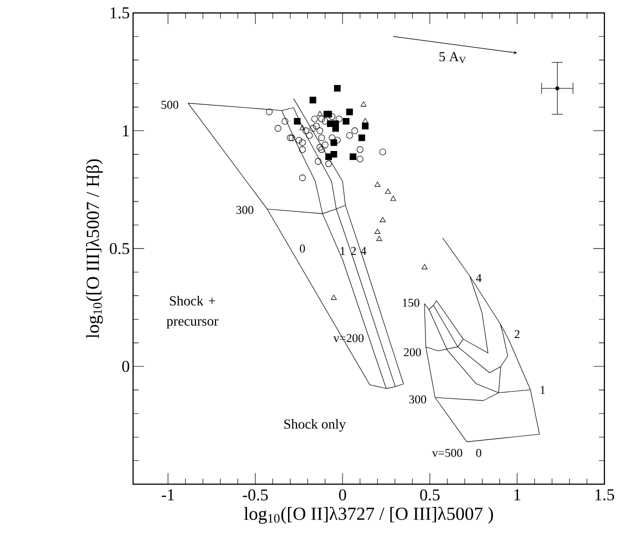 The image size is (621, 548). What do you see at coordinates (94, 248) in the screenshot?
I see `y-axis-title: log$_{10}$([O III]λ5007 / Hβ)` at bounding box center [94, 248].